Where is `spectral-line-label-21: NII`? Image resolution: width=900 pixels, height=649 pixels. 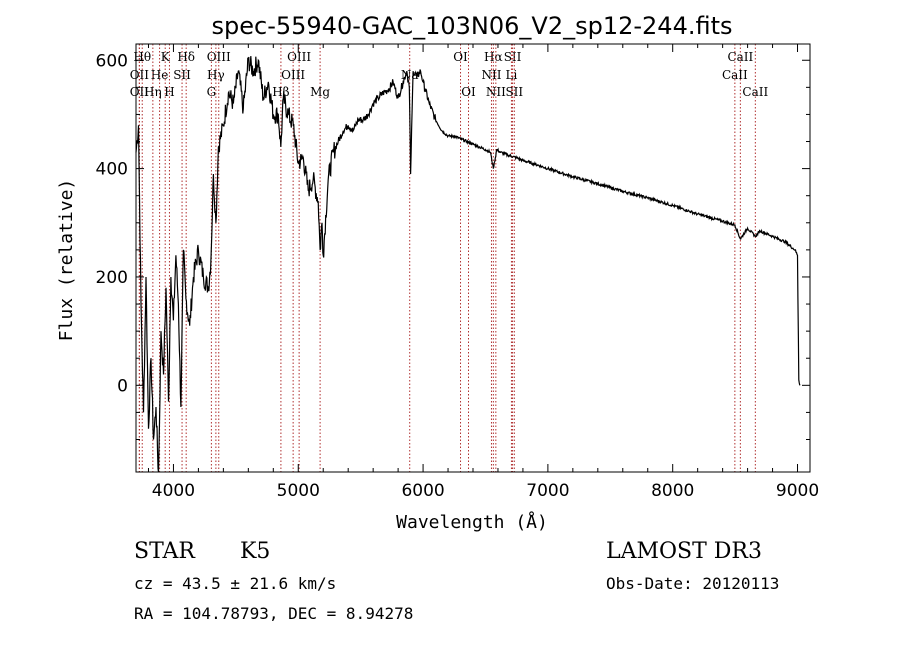
spectral-line-label-21: NII is located at coordinates (496, 92).